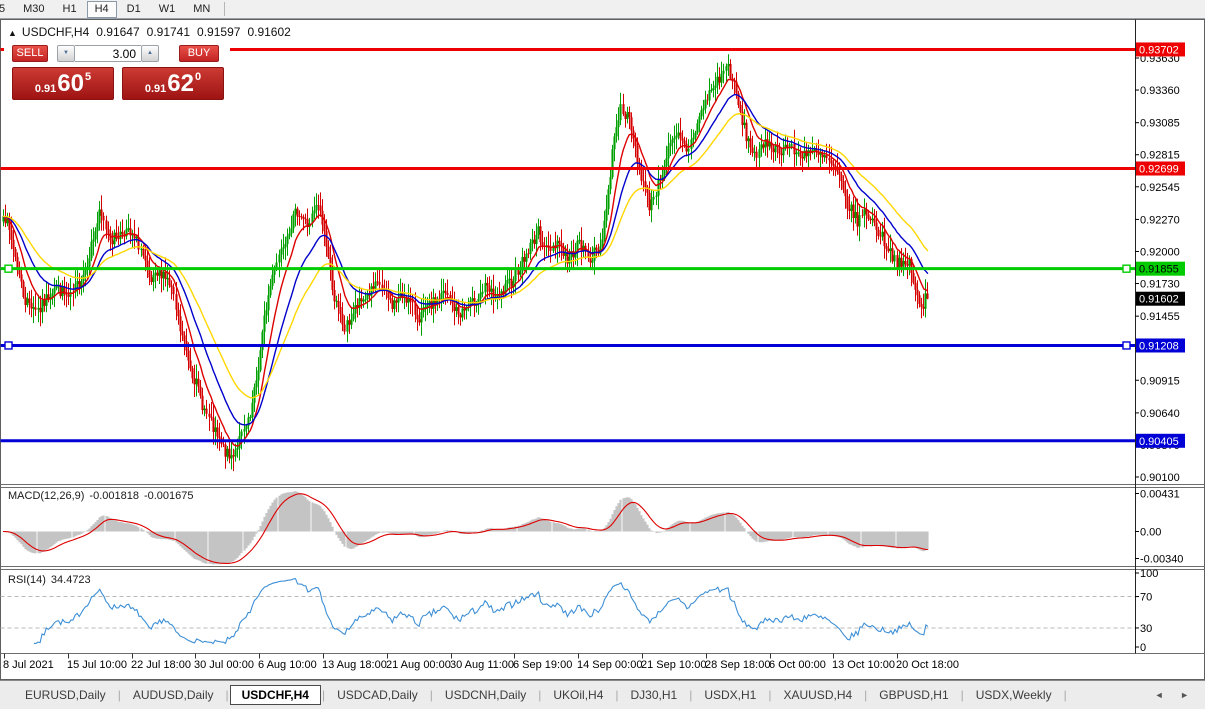  What do you see at coordinates (69, 8) in the screenshot?
I see `timeframe-button-H1: H1` at bounding box center [69, 8].